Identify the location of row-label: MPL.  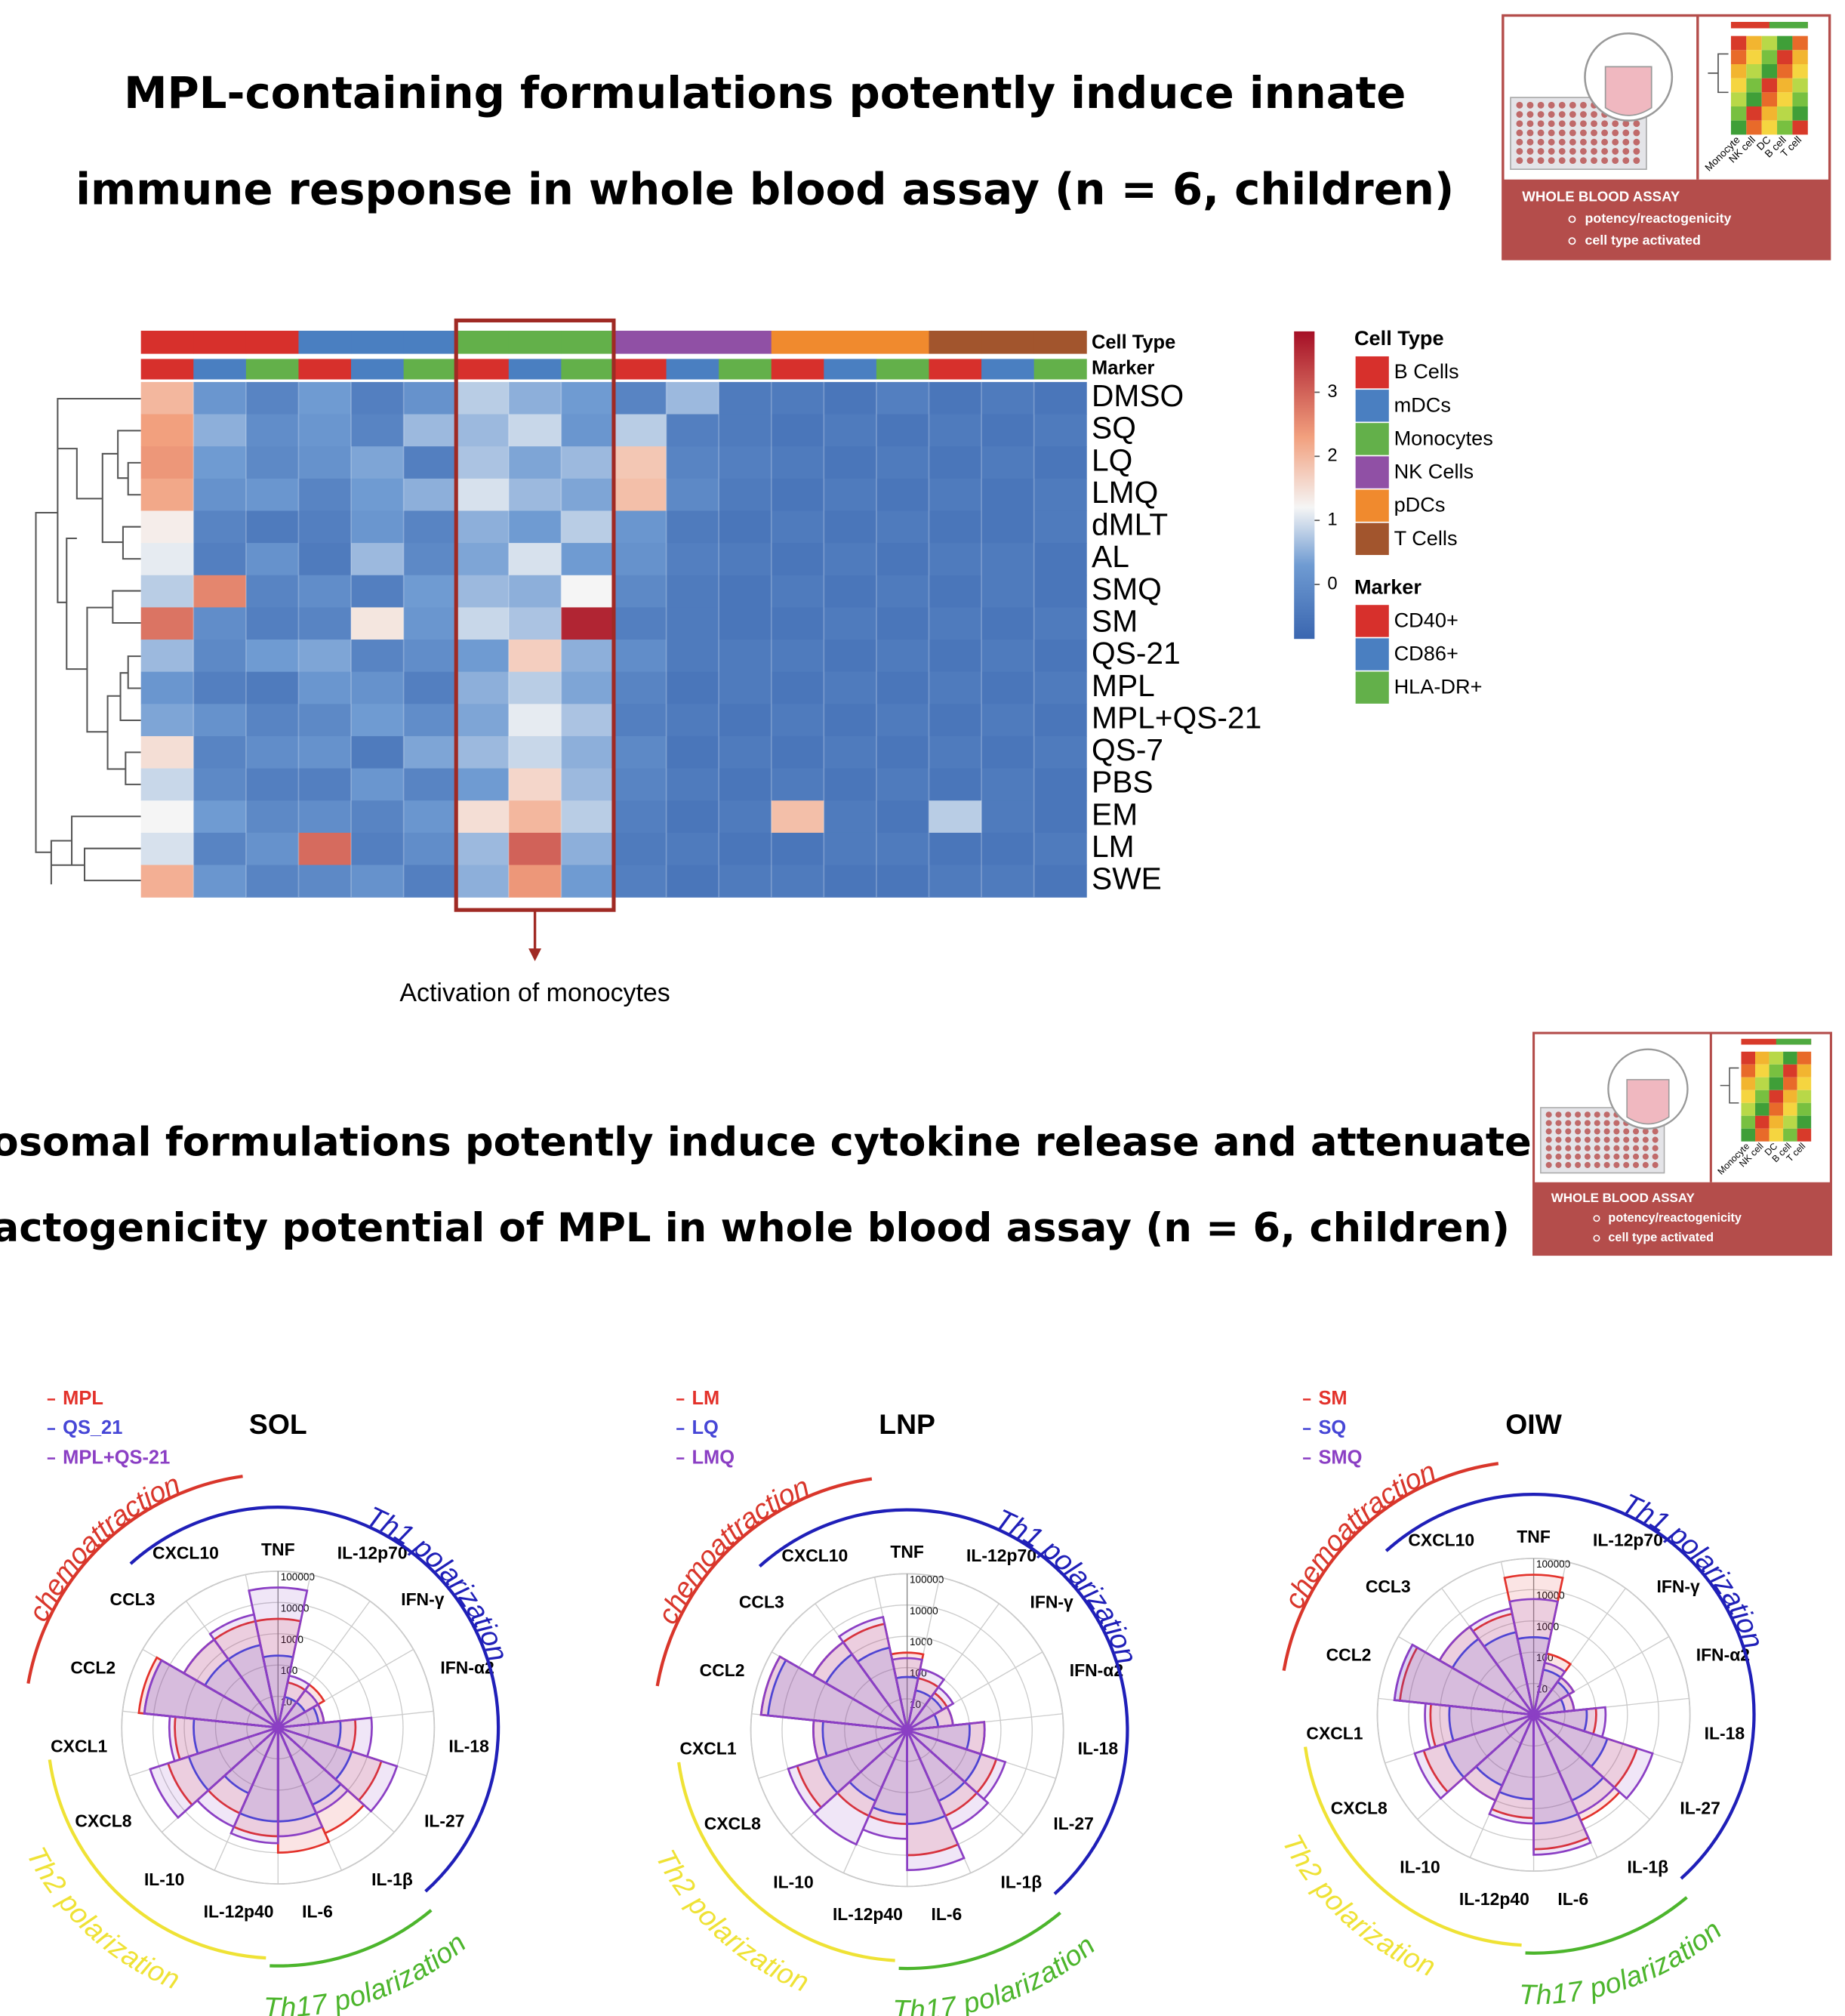
(1123, 685).